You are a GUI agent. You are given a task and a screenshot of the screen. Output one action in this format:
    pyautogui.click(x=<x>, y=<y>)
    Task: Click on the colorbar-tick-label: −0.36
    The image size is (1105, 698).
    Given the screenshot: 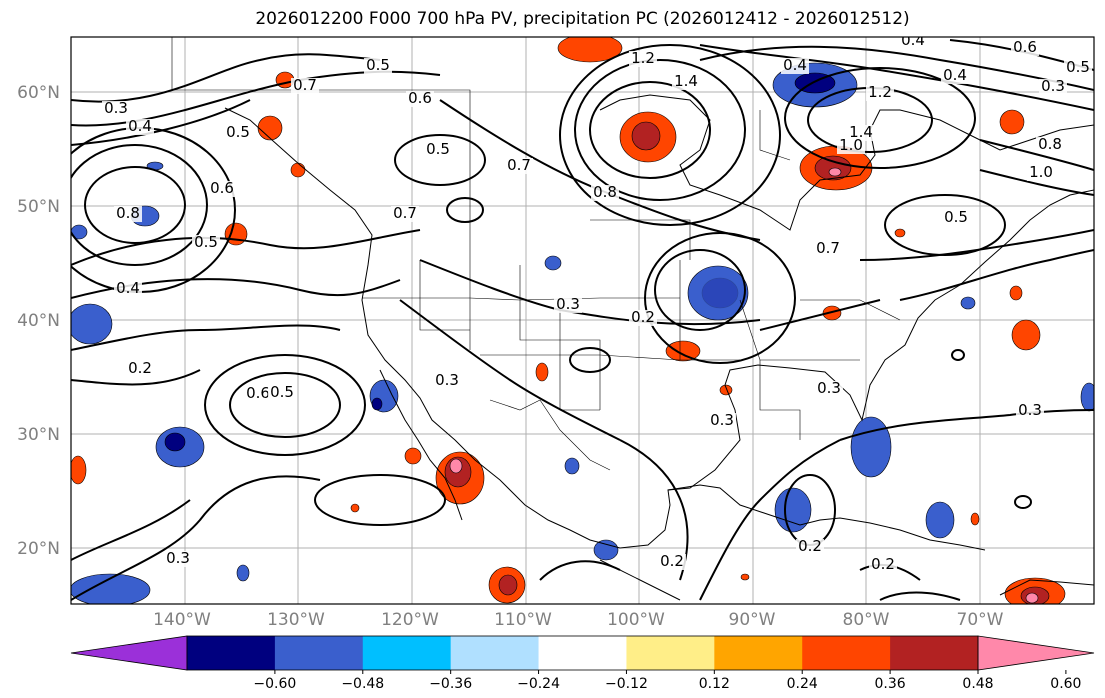 What is the action you would take?
    pyautogui.click(x=450, y=684)
    